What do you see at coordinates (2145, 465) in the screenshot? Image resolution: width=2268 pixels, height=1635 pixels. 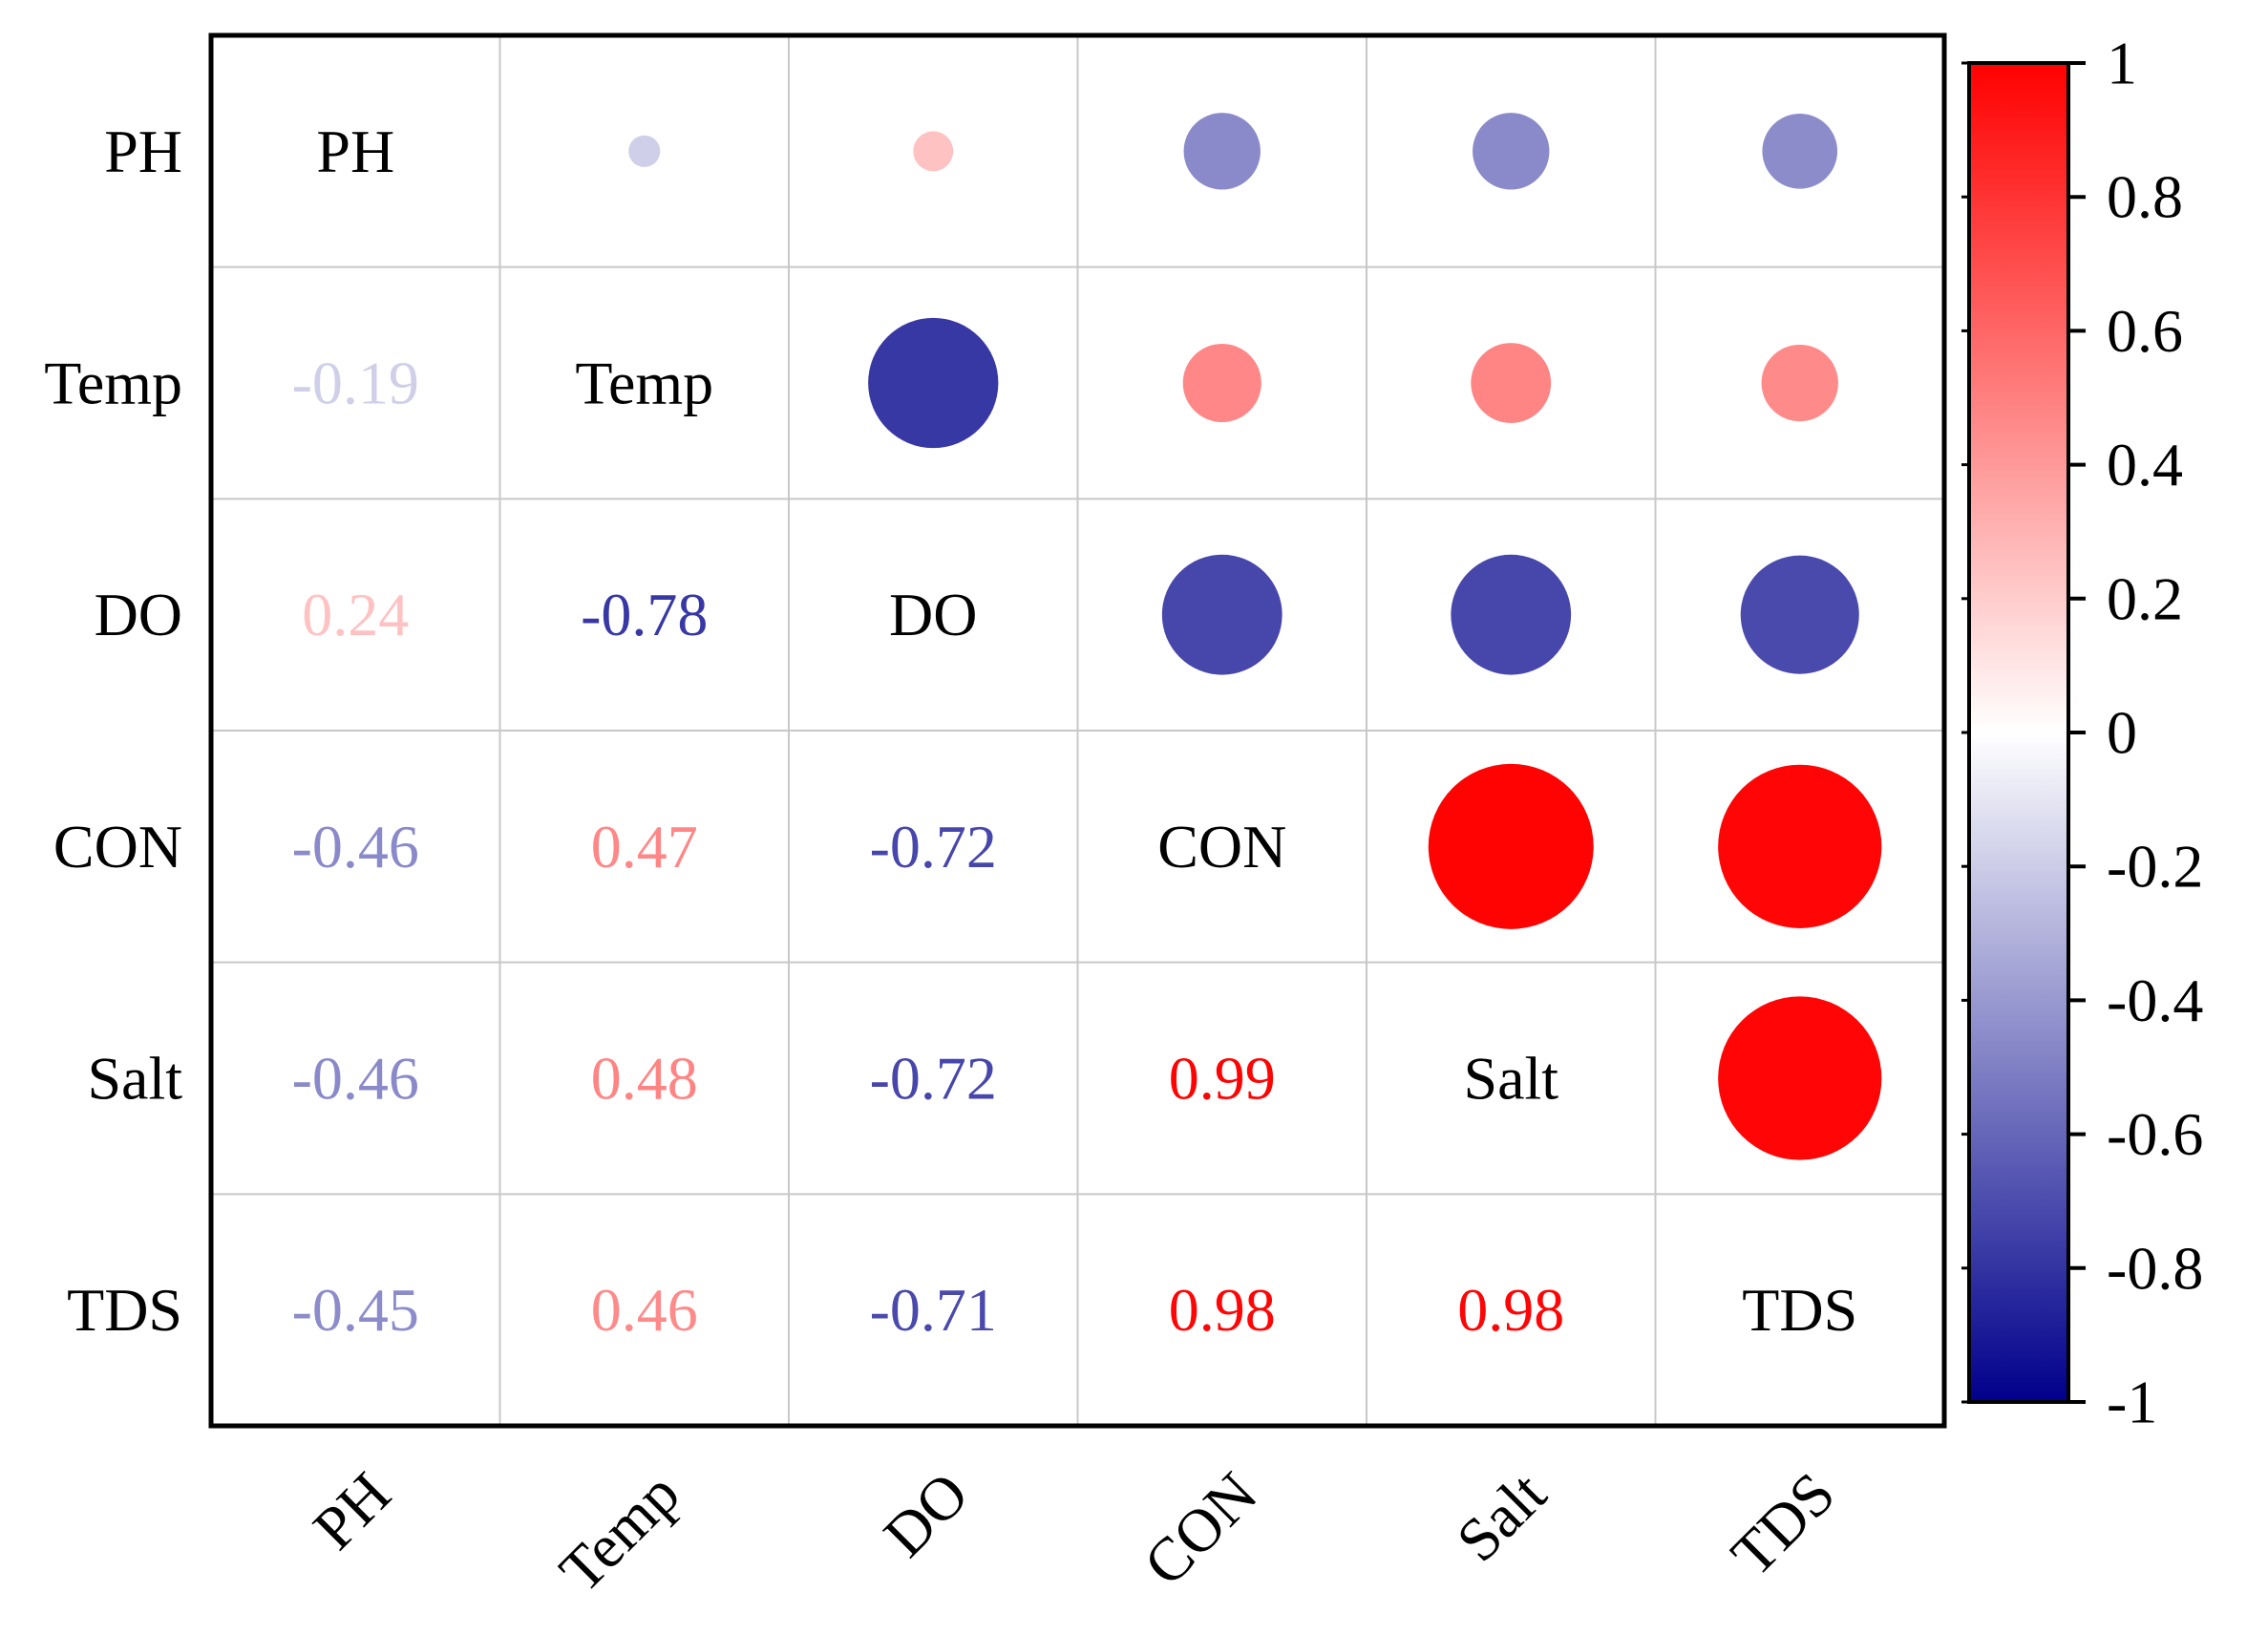 I see `colorbar-tick-label: 0.4` at bounding box center [2145, 465].